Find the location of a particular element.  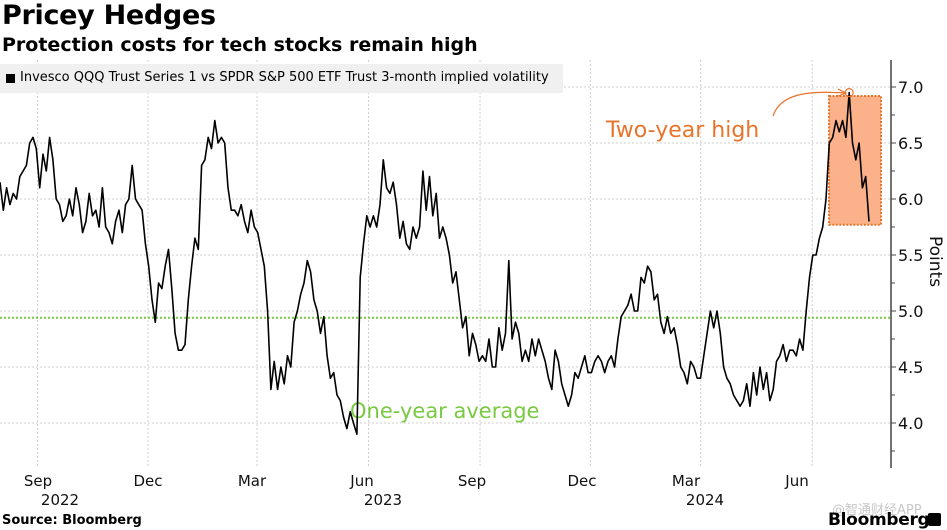

y-tick-label: 7.0 is located at coordinates (910, 87).